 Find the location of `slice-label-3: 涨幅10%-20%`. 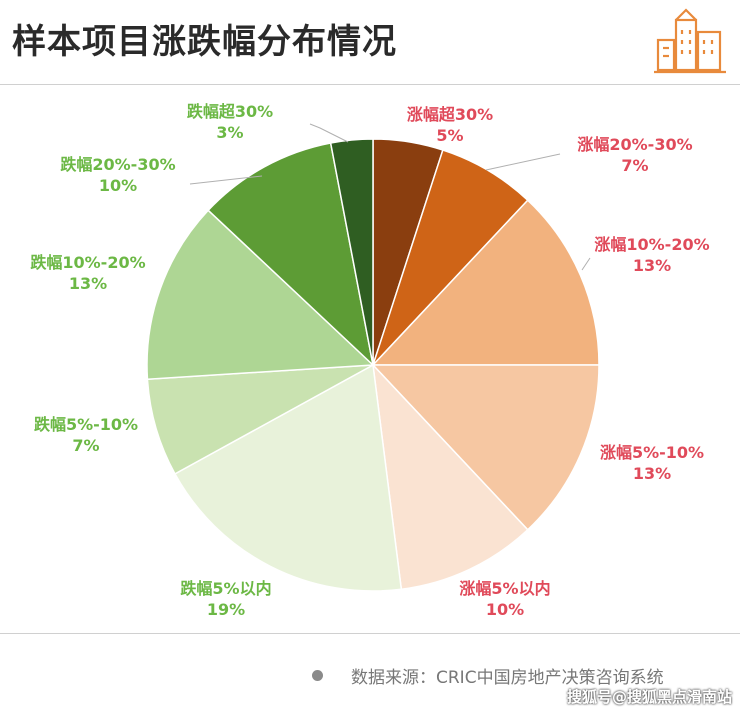

slice-label-3: 涨幅10%-20% is located at coordinates (651, 244).